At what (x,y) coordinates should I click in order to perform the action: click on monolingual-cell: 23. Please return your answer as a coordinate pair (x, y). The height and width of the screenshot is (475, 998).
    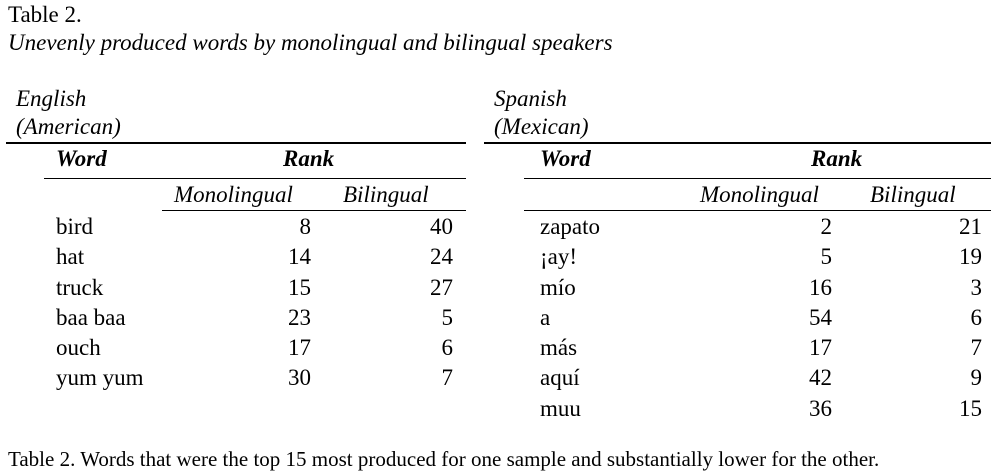
    Looking at the image, I should click on (299, 317).